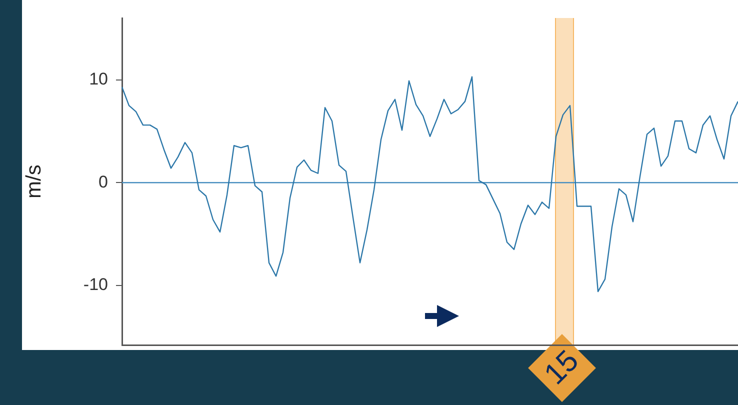 The height and width of the screenshot is (405, 738). I want to click on y-tick-label: -10, so click(95, 284).